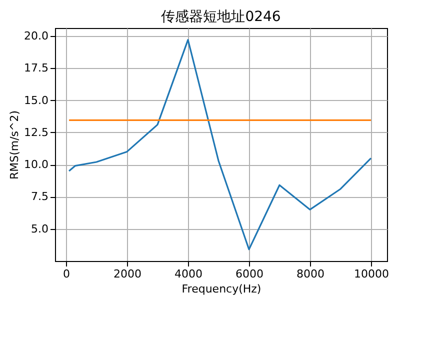  What do you see at coordinates (249, 274) in the screenshot?
I see `x-tick-label: 6000` at bounding box center [249, 274].